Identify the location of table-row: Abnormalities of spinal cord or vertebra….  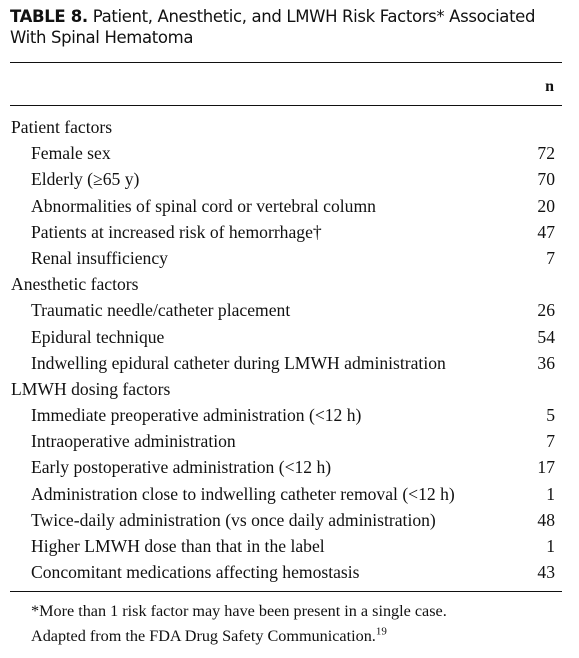
(289, 206).